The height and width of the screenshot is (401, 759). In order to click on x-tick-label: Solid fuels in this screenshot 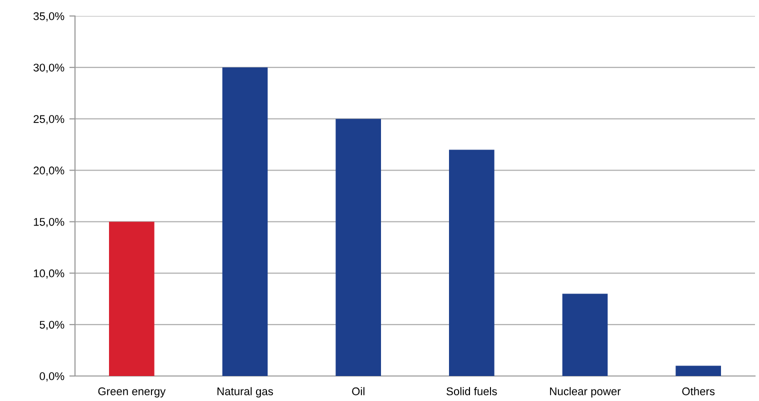, I will do `click(471, 391)`.